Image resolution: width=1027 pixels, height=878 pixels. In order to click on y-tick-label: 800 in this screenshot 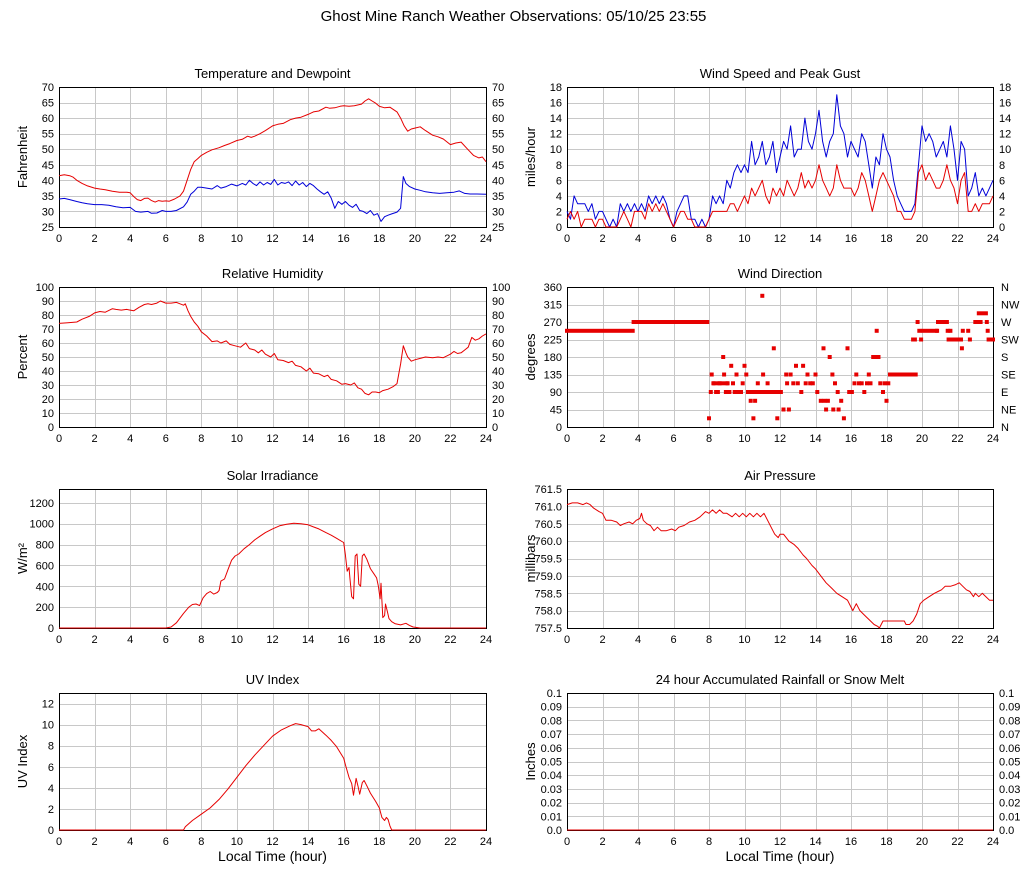, I will do `click(45, 546)`.